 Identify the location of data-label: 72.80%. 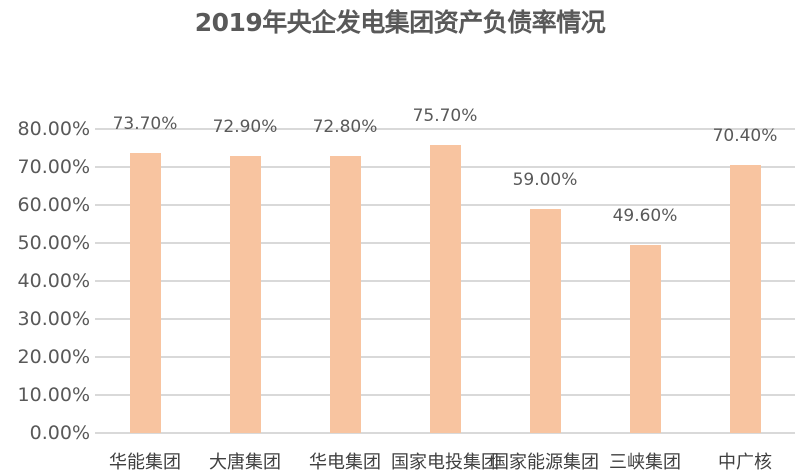
(345, 127).